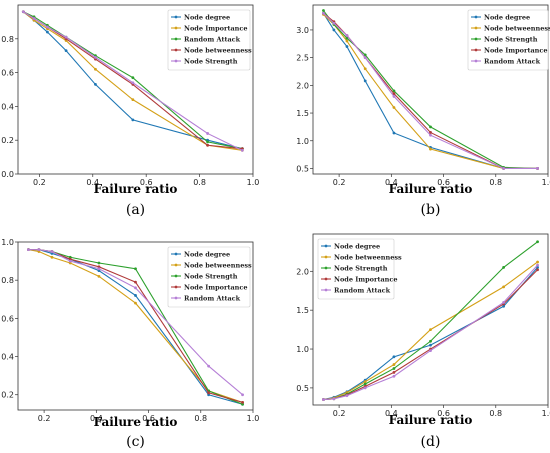  What do you see at coordinates (431, 442) in the screenshot?
I see `panel-label: (d)` at bounding box center [431, 442].